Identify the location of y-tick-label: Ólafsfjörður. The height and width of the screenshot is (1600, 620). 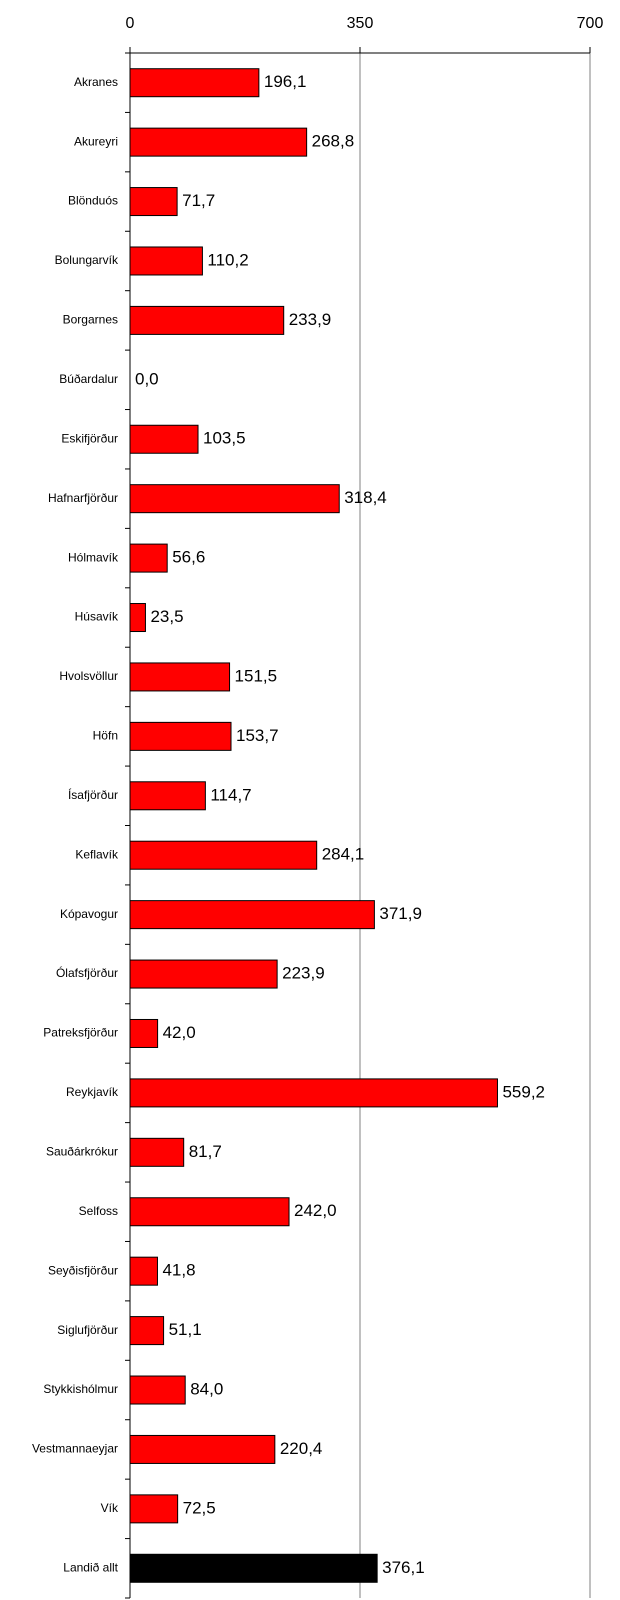
(87, 972).